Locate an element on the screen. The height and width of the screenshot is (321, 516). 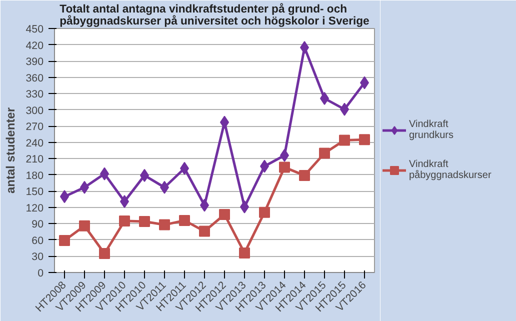
y-tick-label: 330 is located at coordinates (35, 94).